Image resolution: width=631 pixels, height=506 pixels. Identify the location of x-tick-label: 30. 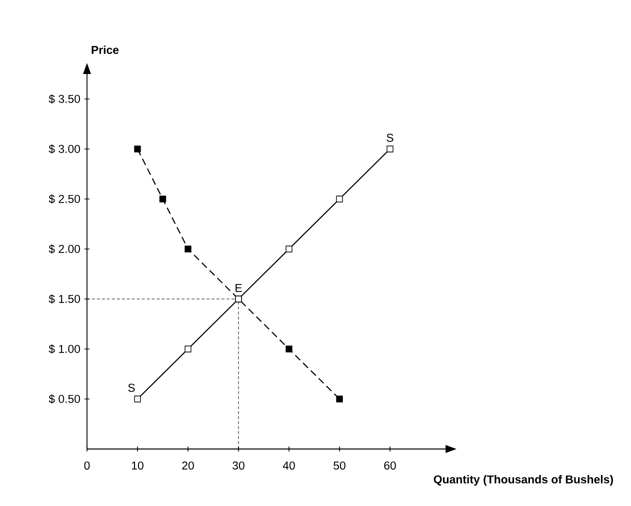
(238, 465).